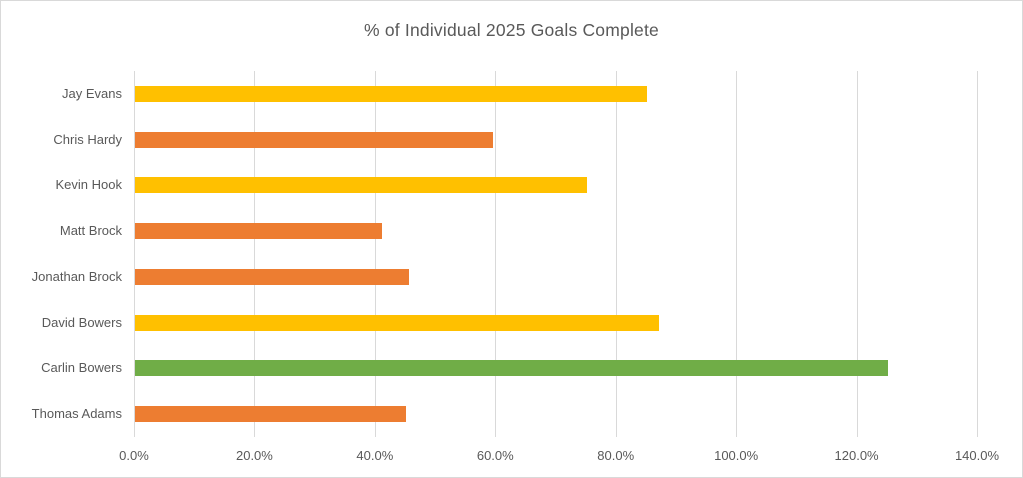 This screenshot has height=478, width=1023. Describe the element at coordinates (857, 254) in the screenshot. I see `gridline-120pct` at that location.